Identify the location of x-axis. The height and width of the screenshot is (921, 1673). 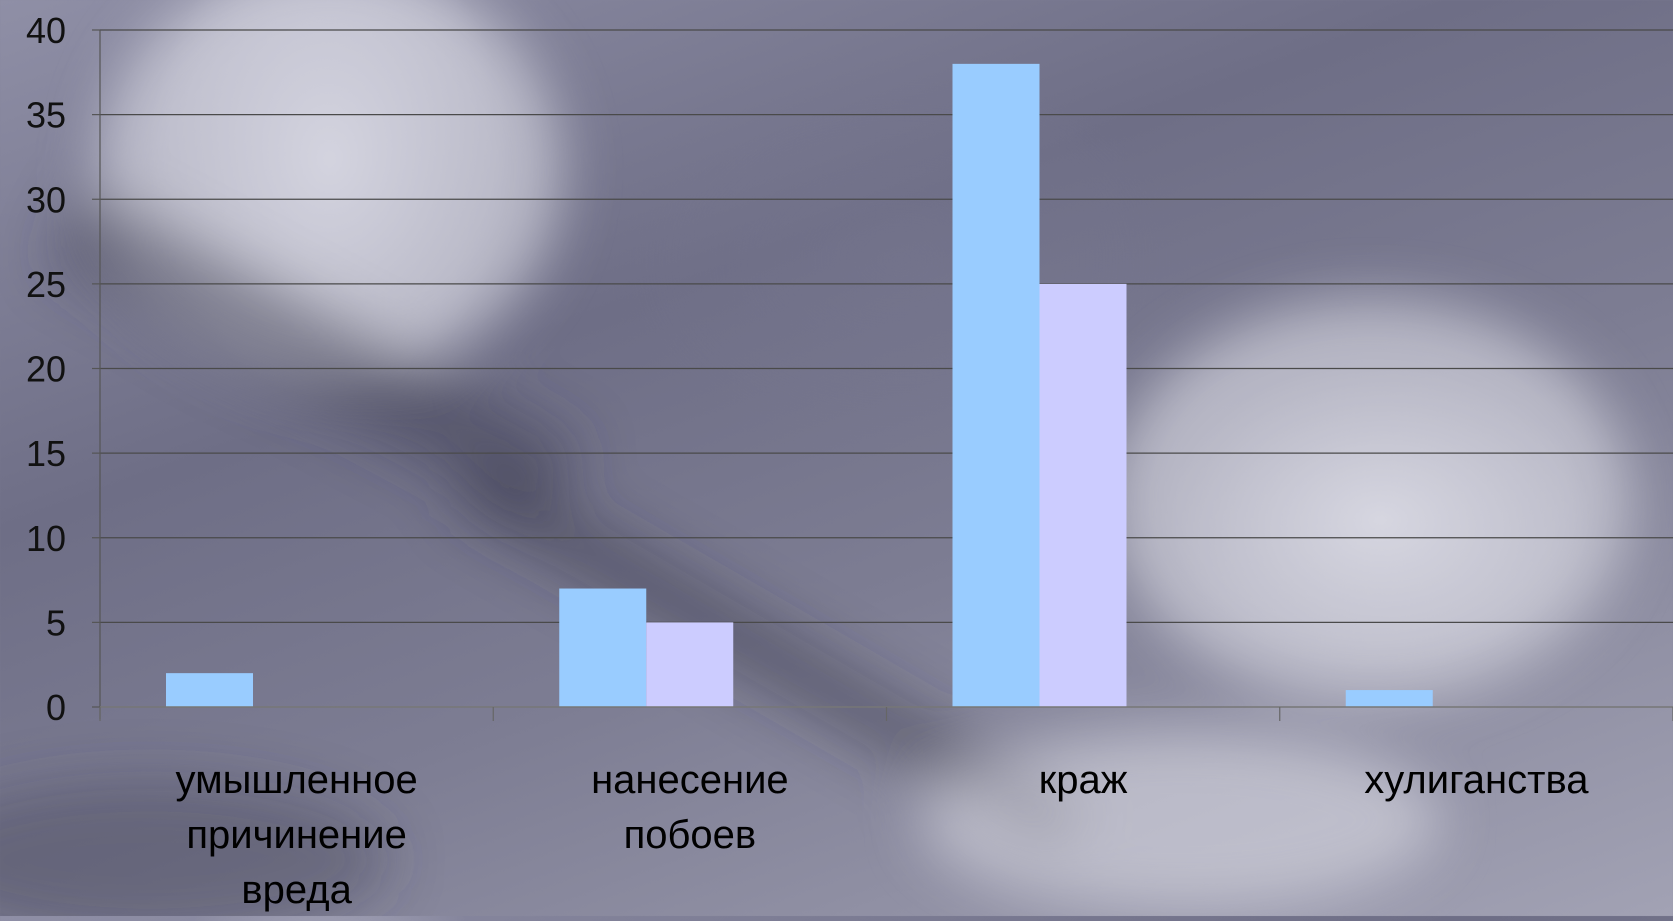
(886, 713).